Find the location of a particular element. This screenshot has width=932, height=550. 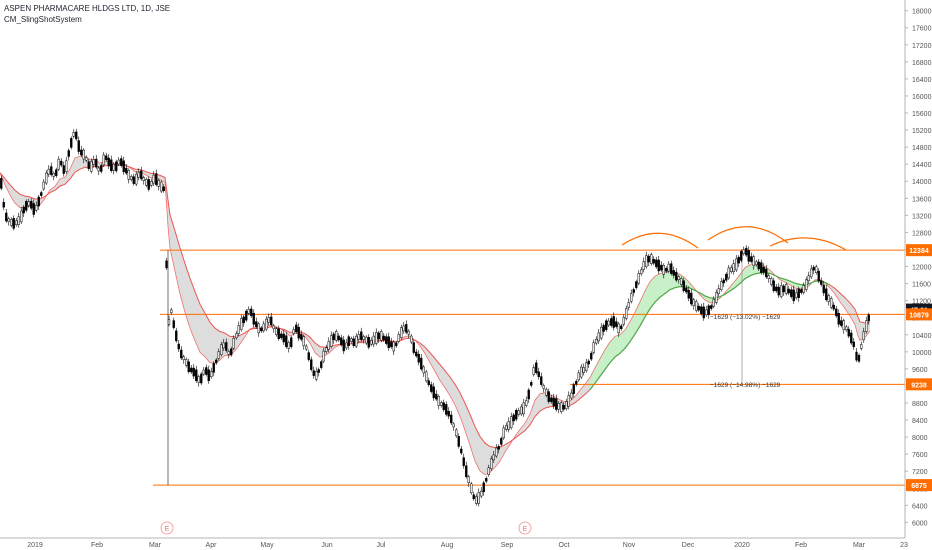

x-tick-label: Dec is located at coordinates (688, 545).